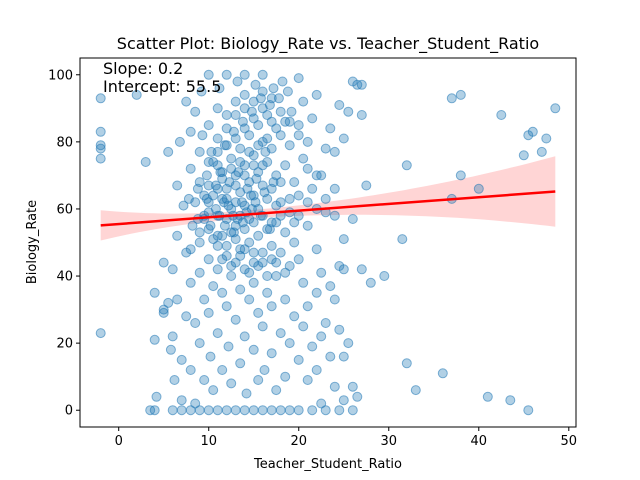  I want to click on x-tick-label: 20, so click(298, 441).